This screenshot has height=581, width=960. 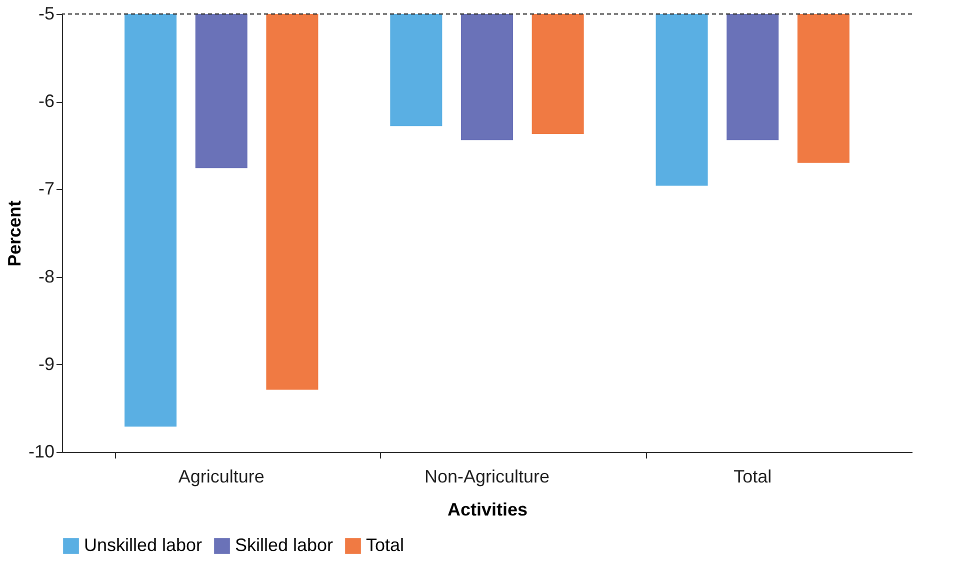 What do you see at coordinates (284, 545) in the screenshot?
I see `legend-label: Skilled labor` at bounding box center [284, 545].